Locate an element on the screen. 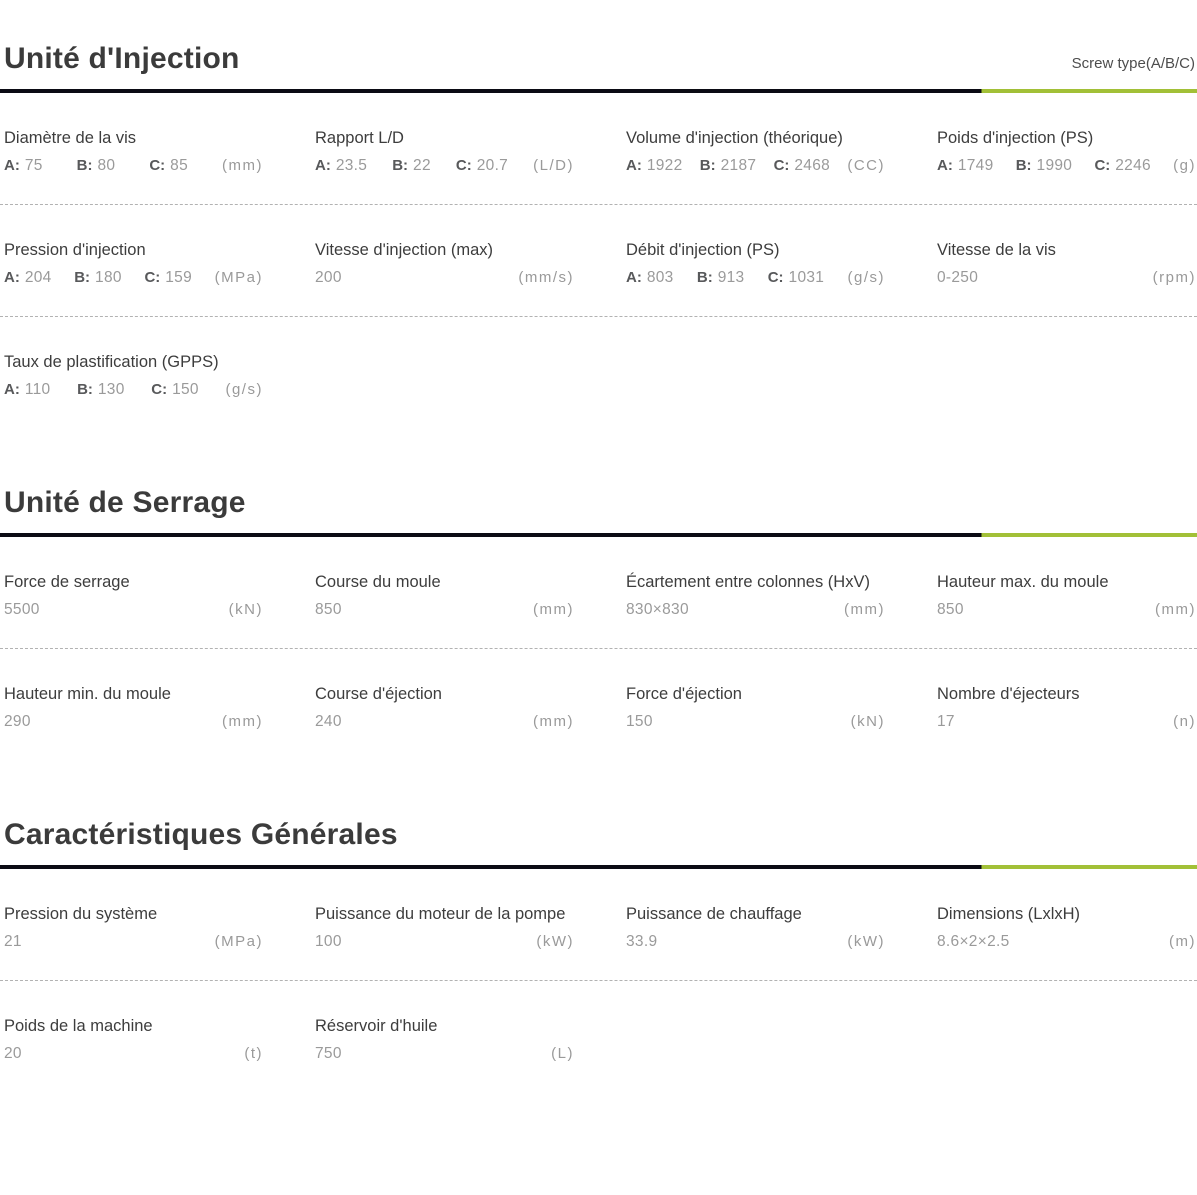 The height and width of the screenshot is (1195, 1197). screw-type-note: Screw type(A/B/C) is located at coordinates (1133, 63).